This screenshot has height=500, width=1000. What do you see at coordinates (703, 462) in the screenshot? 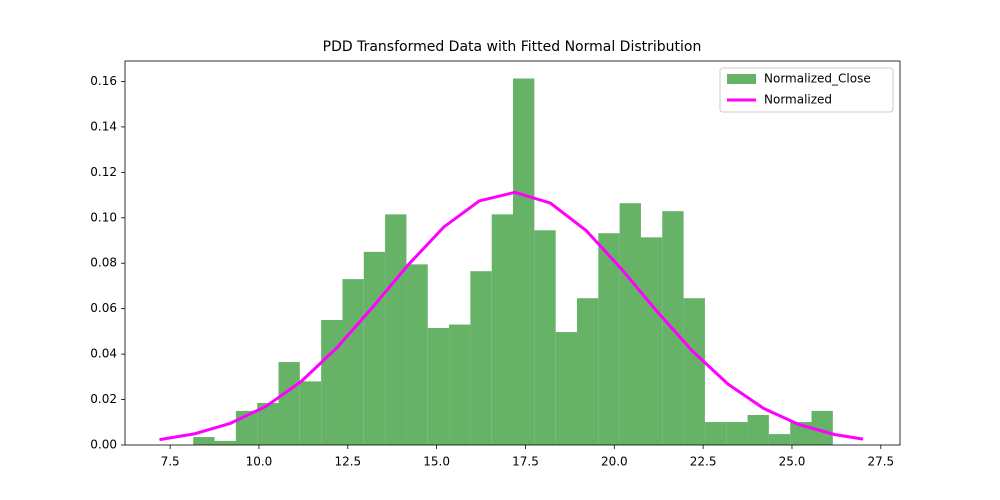
I see `x-tick-label: 22.5` at bounding box center [703, 462].